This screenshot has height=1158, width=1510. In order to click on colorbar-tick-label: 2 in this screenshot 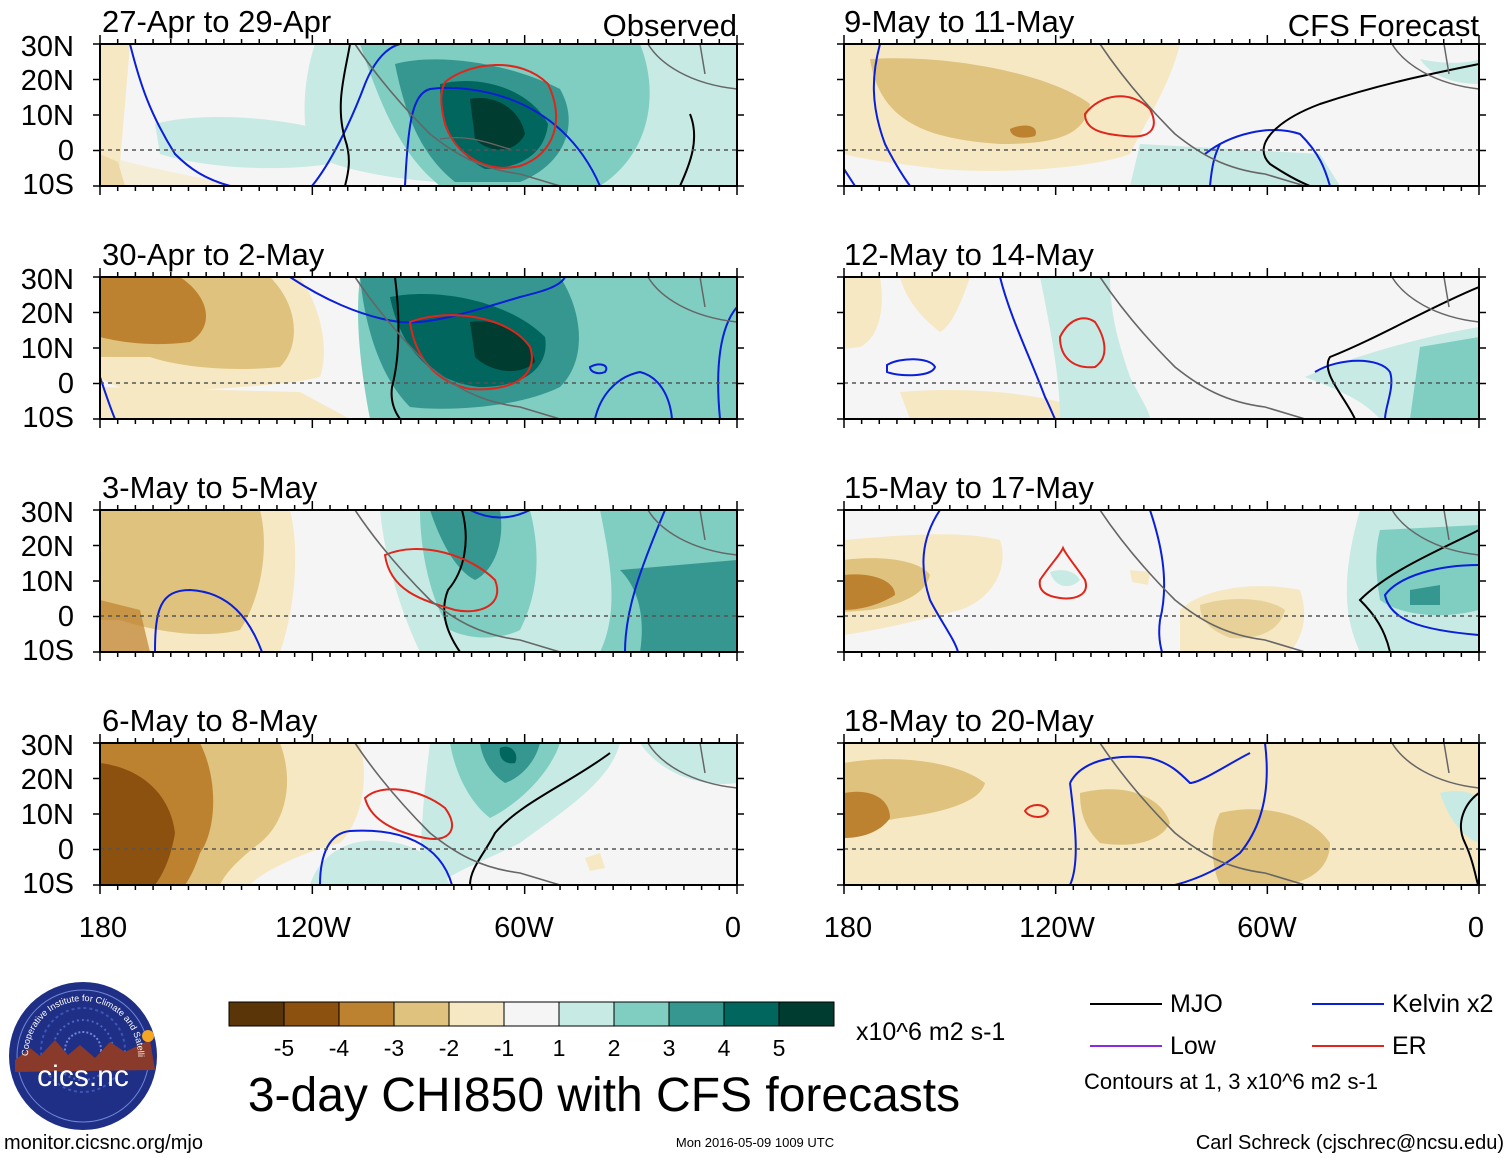, I will do `click(614, 1048)`.